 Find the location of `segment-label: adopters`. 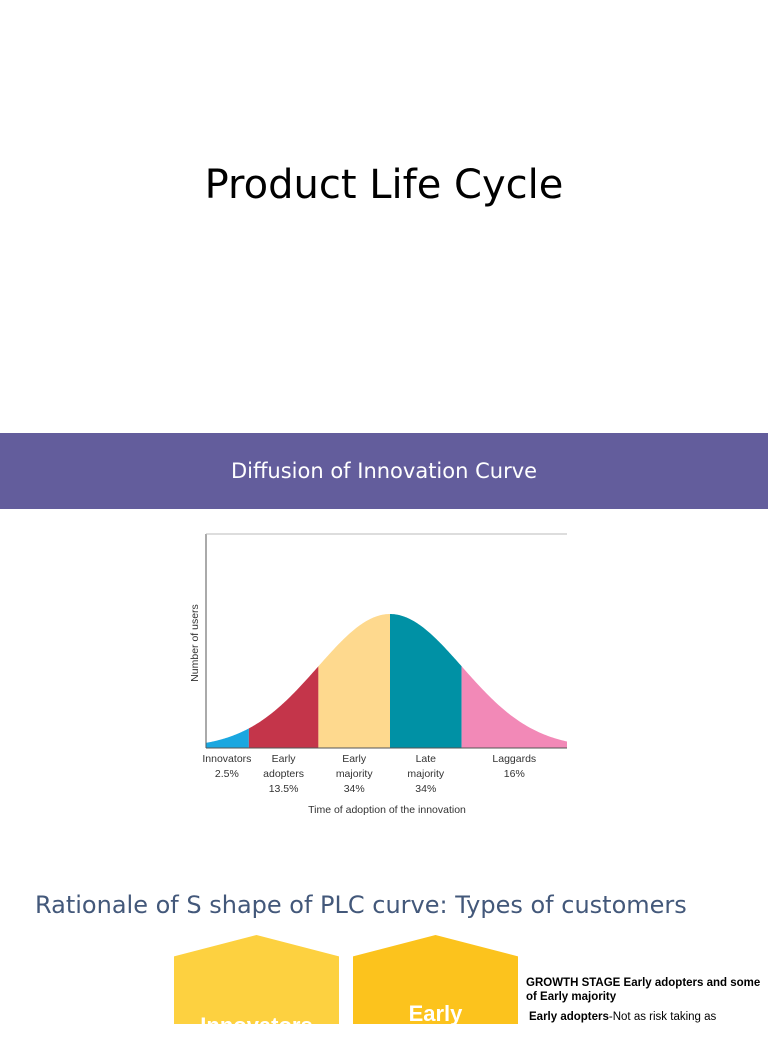

segment-label: adopters is located at coordinates (283, 774).